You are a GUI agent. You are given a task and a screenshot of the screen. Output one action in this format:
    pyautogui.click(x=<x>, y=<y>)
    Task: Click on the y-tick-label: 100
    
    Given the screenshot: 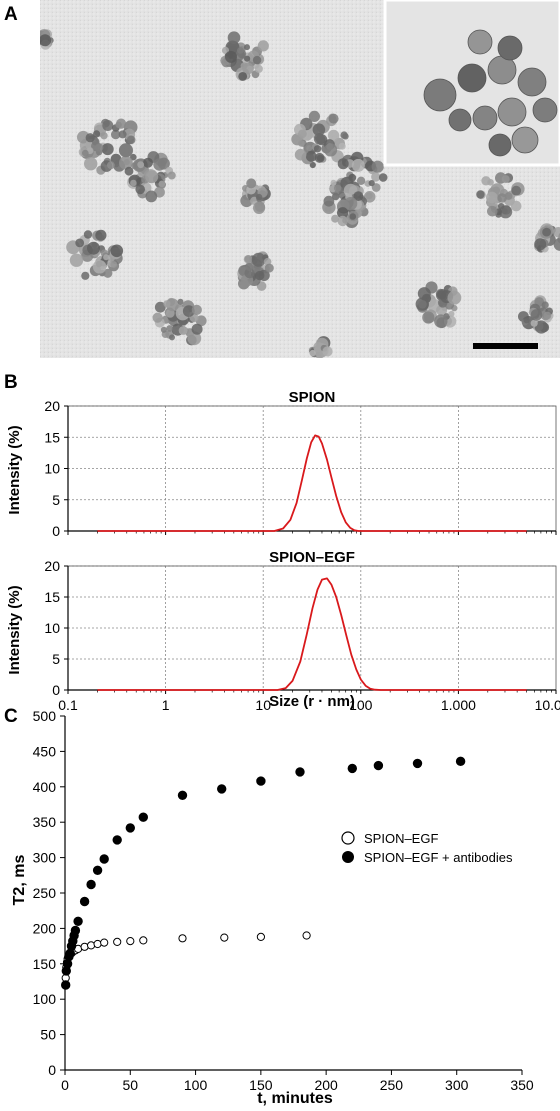 What is the action you would take?
    pyautogui.click(x=45, y=999)
    